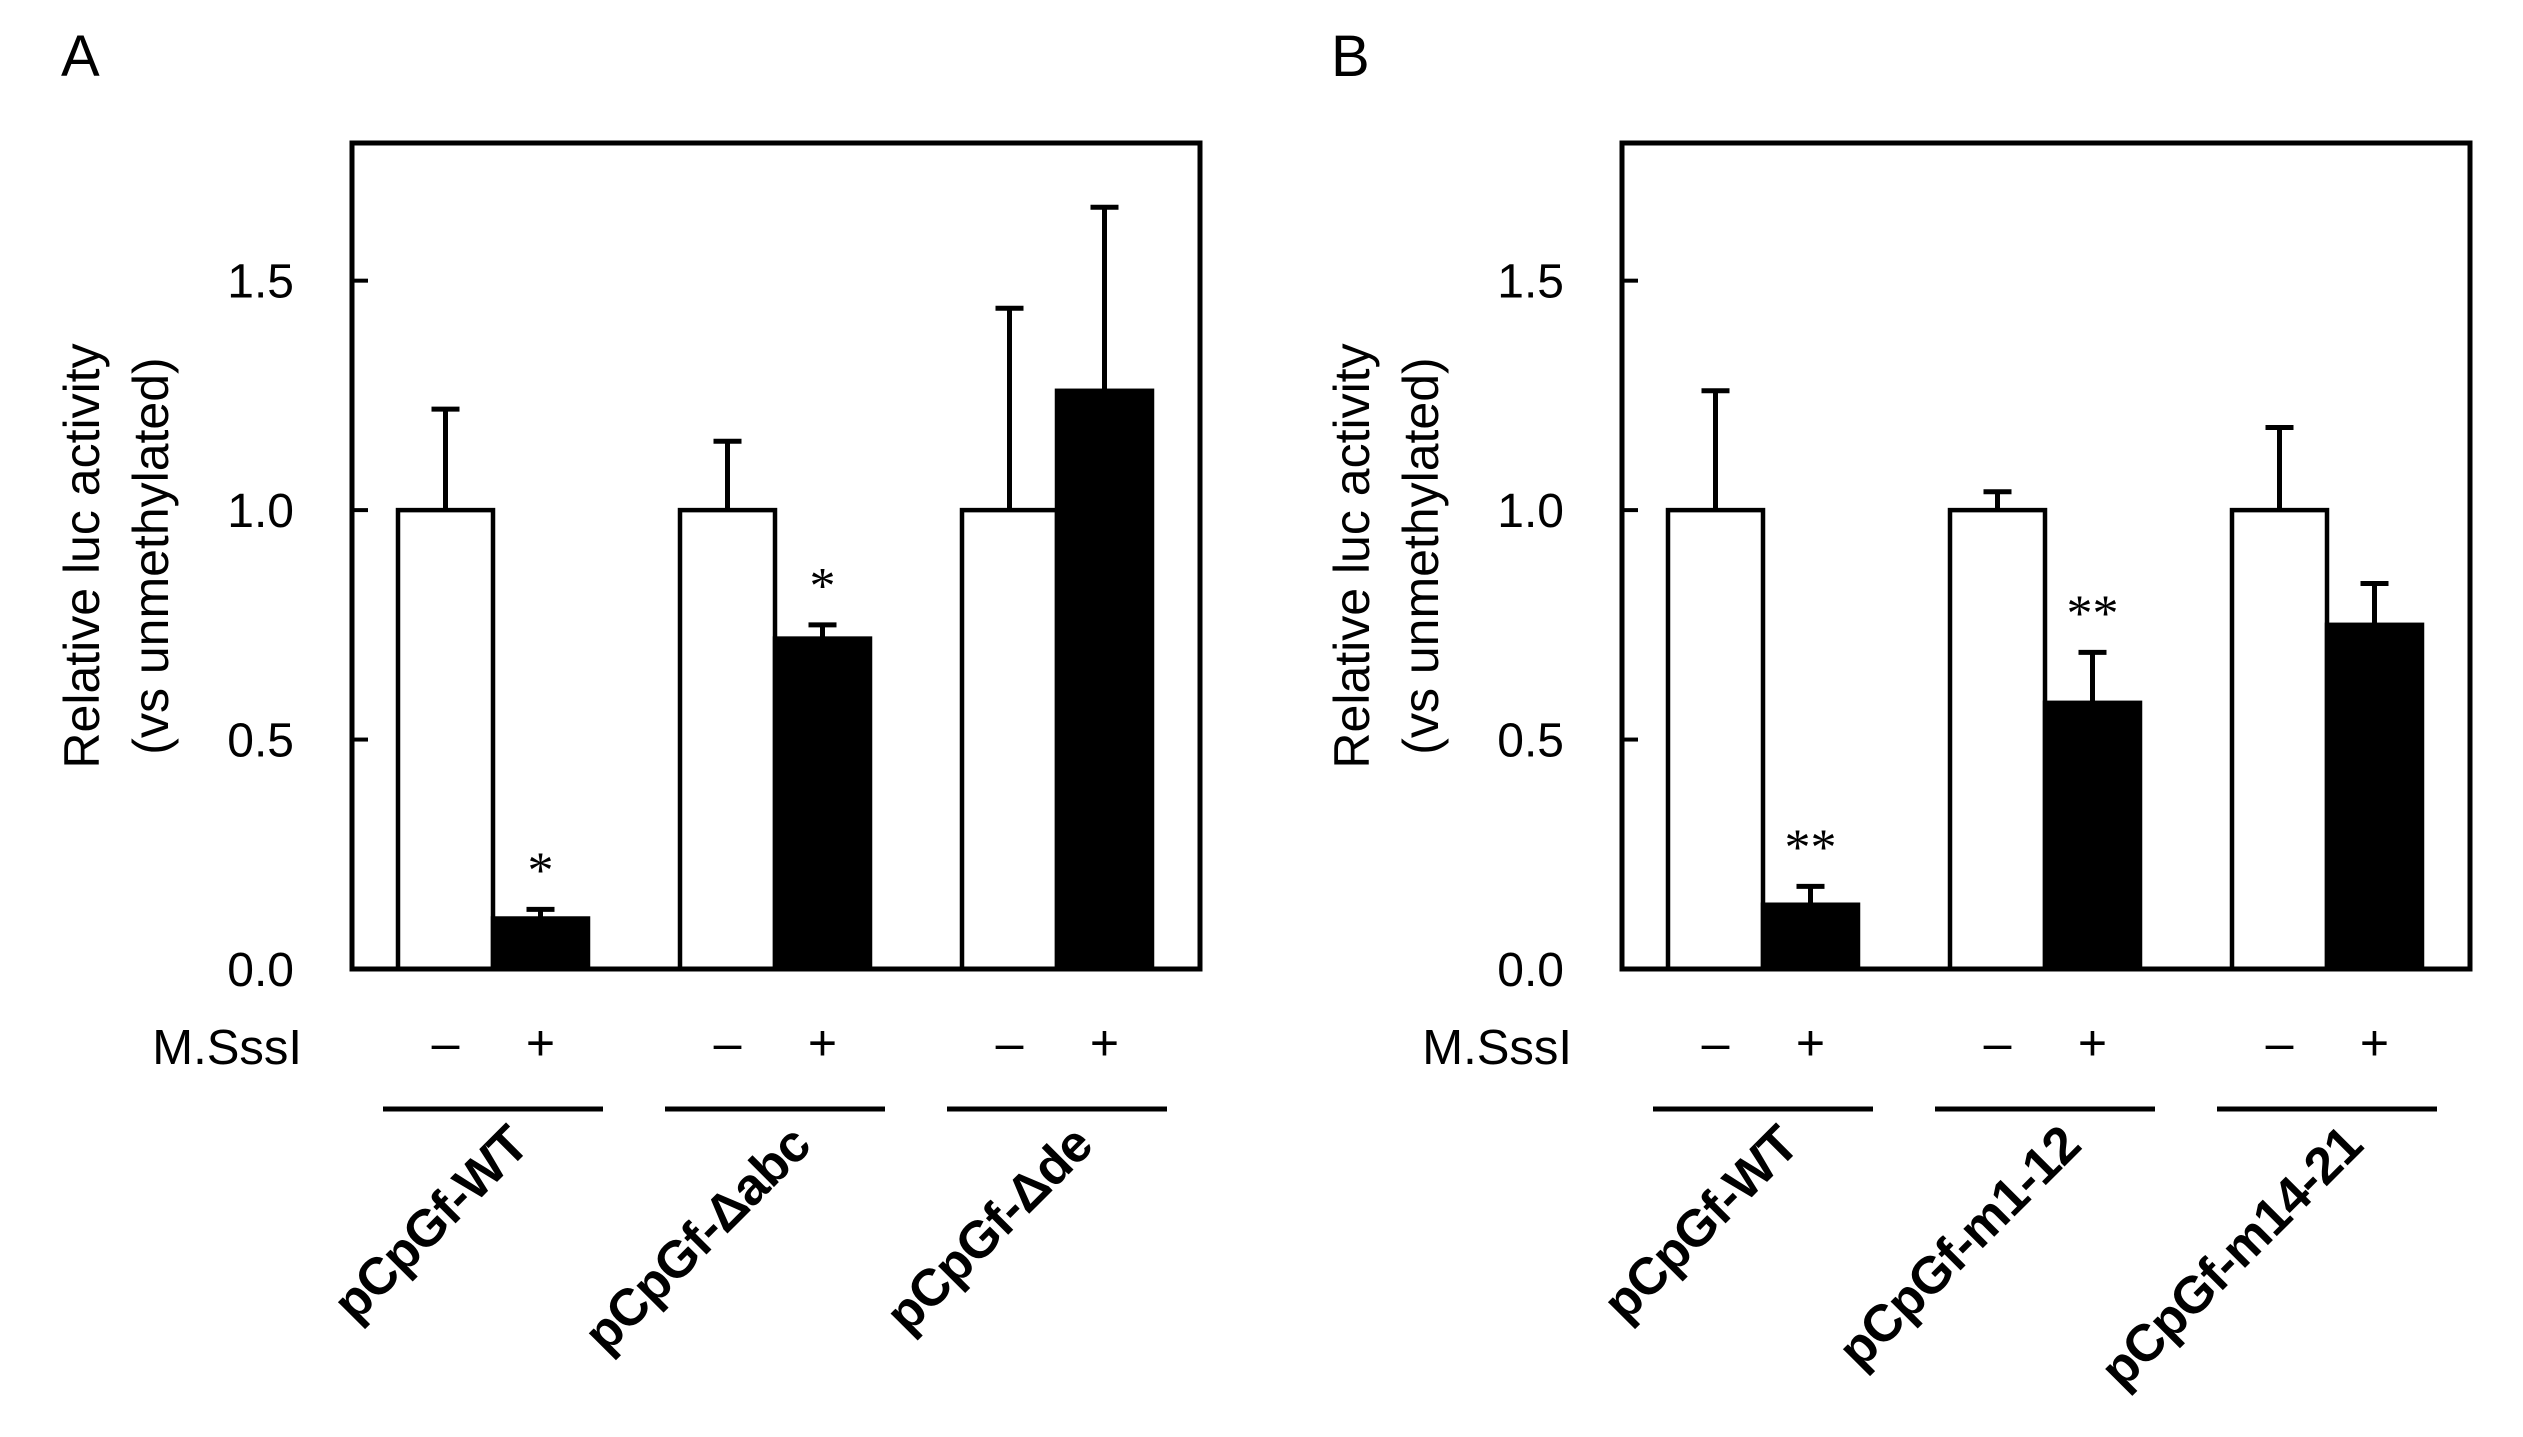  Describe the element at coordinates (80, 56) in the screenshot. I see `panel-label: A` at that location.